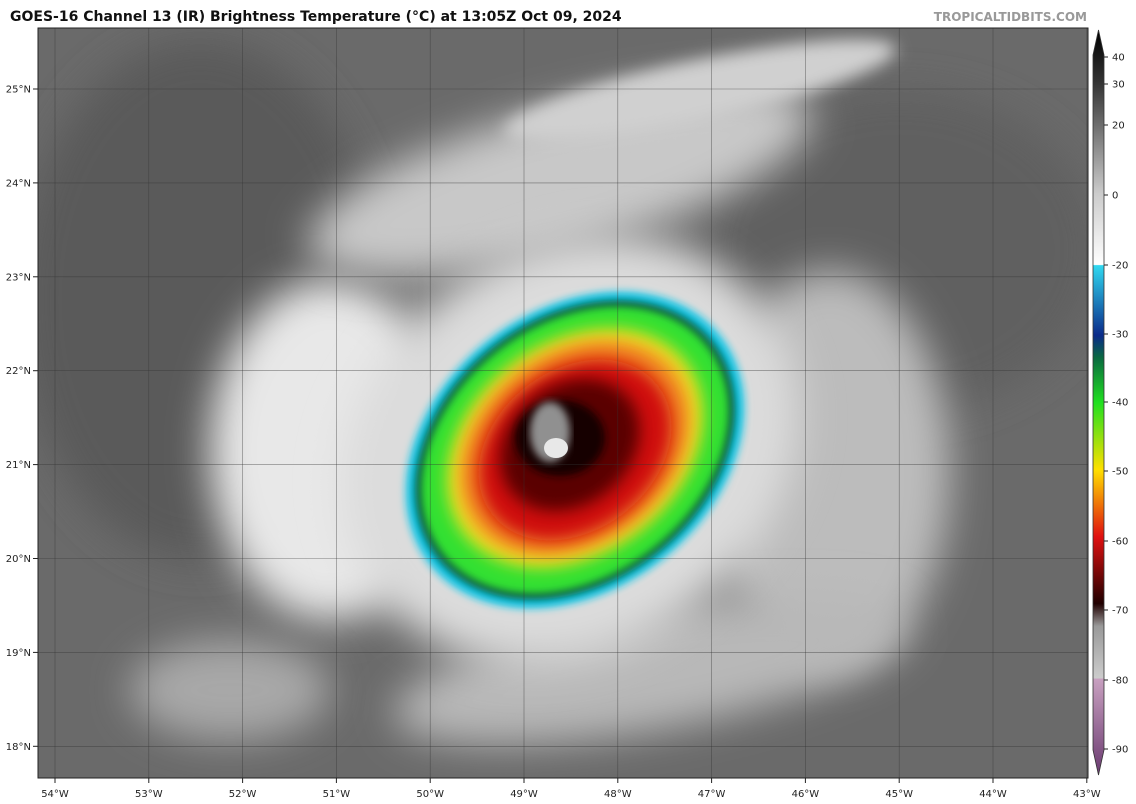 The image size is (1136, 804). Describe the element at coordinates (524, 794) in the screenshot. I see `lon-label: 49°W` at that location.